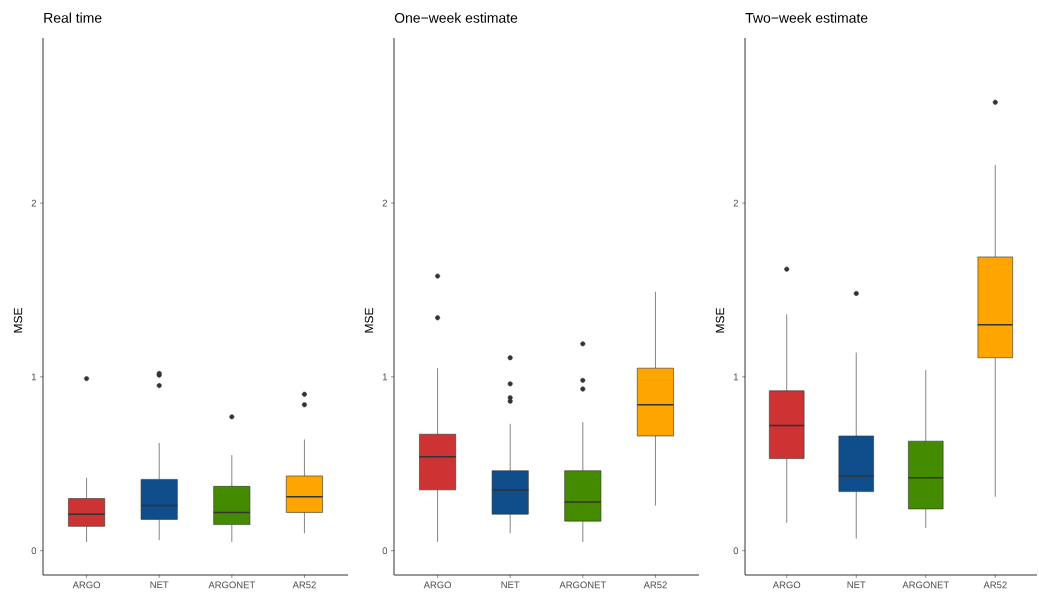  Describe the element at coordinates (806, 17) in the screenshot. I see `chart-title: Two−week estimate` at that location.